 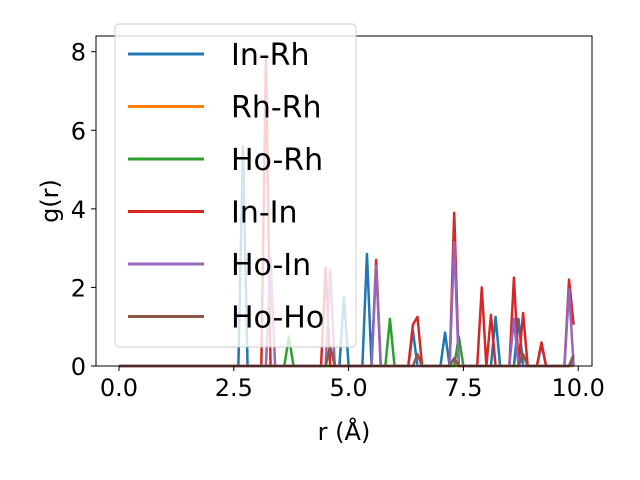 I want to click on y-tick-label: 0, so click(x=78, y=367).